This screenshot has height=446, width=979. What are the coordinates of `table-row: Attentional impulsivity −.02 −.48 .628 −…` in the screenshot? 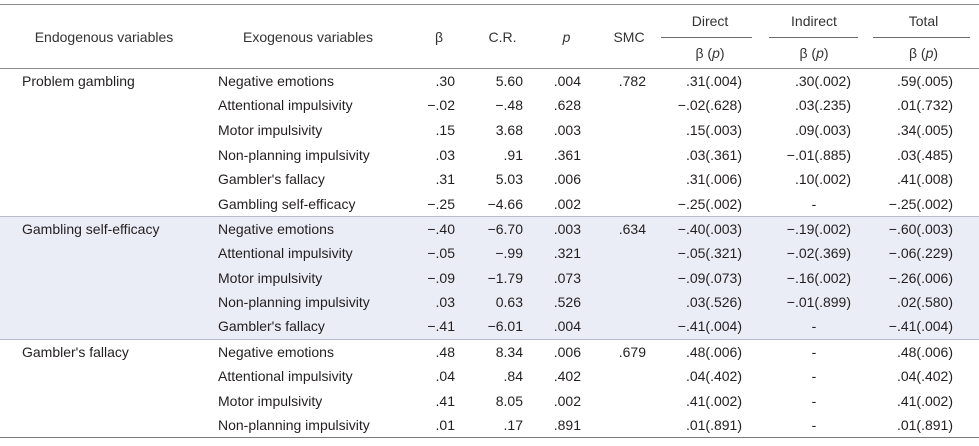 It's located at (489, 105).